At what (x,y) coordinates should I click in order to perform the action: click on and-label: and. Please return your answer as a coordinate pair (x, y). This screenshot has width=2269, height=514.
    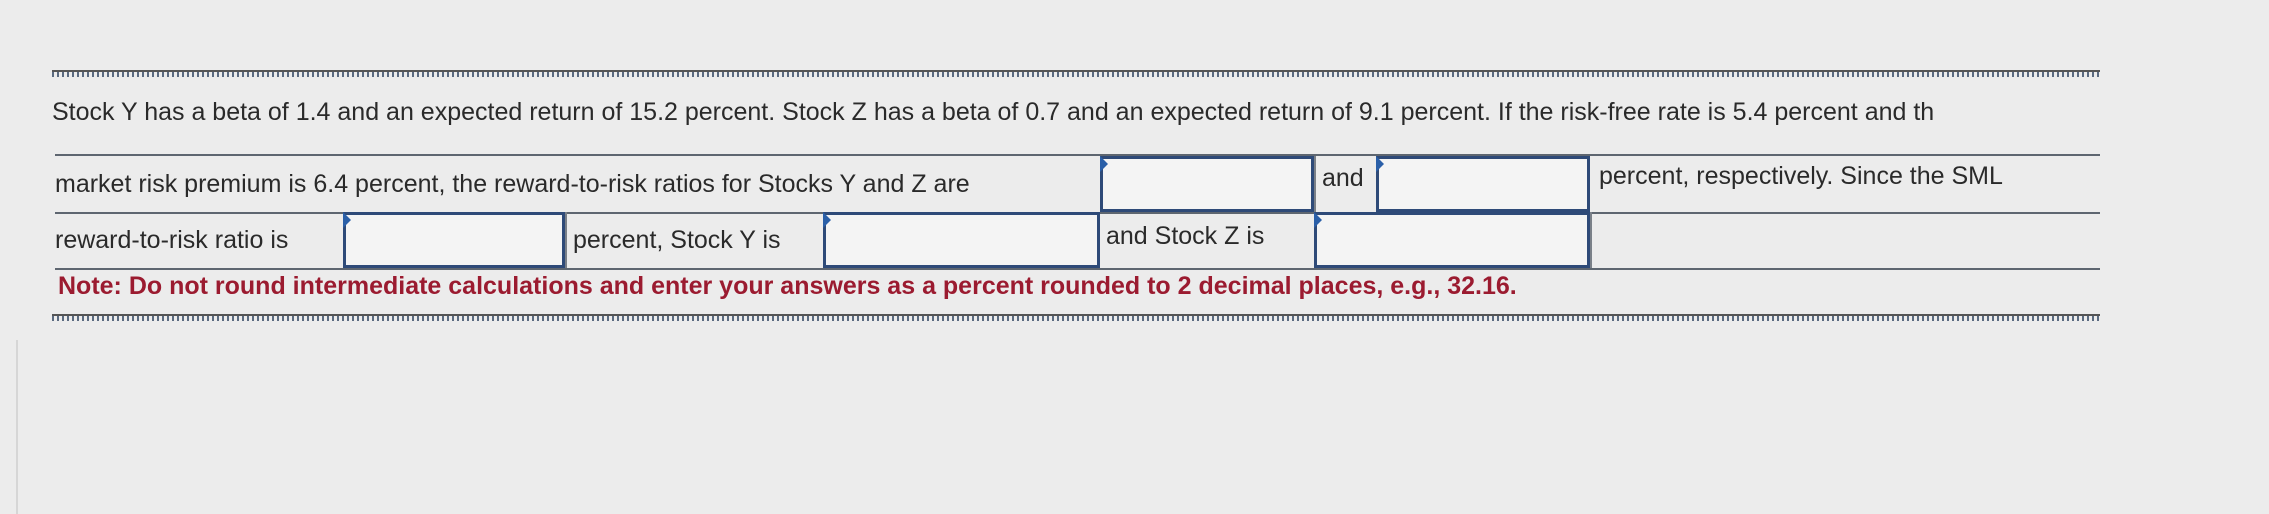
    Looking at the image, I should click on (1345, 184).